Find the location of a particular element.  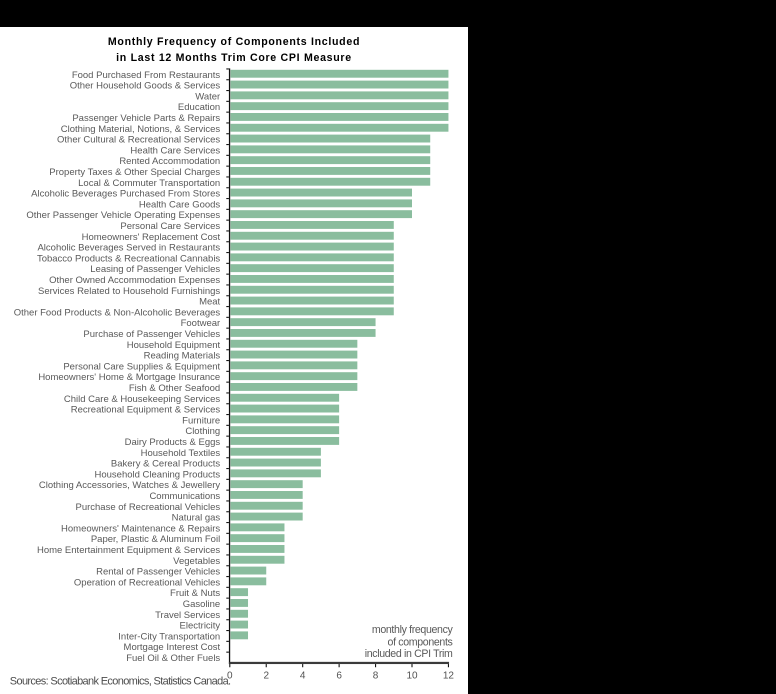

svg-text:Property Taxes & Other Special: Property Taxes & Other Special Charges is located at coordinates (134, 172).